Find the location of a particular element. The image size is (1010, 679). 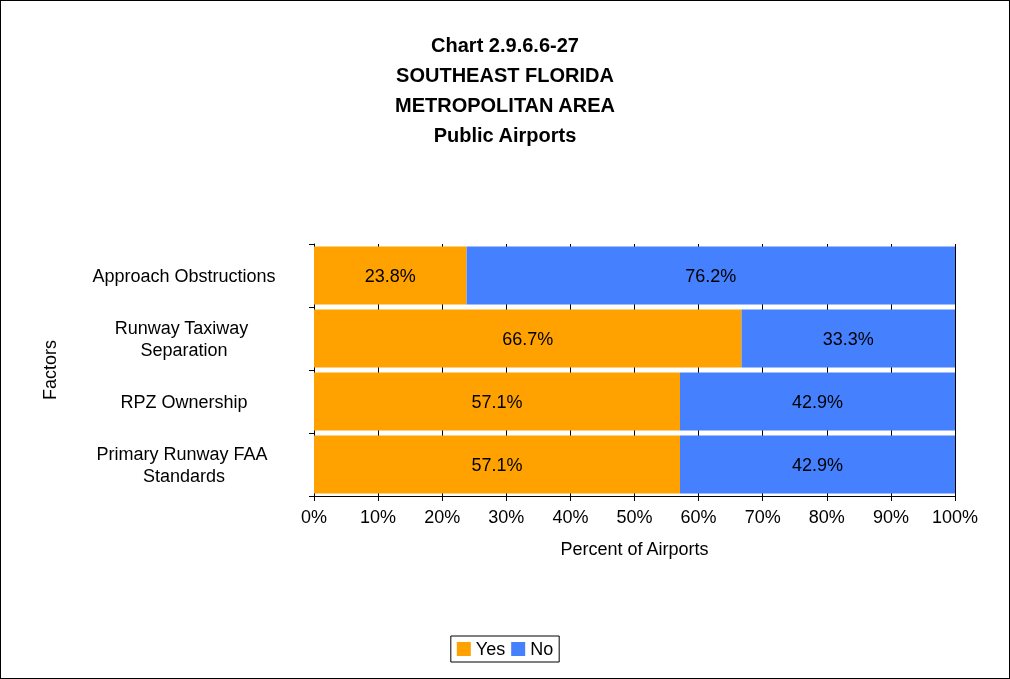

x-tick-label: 0% is located at coordinates (314, 517).